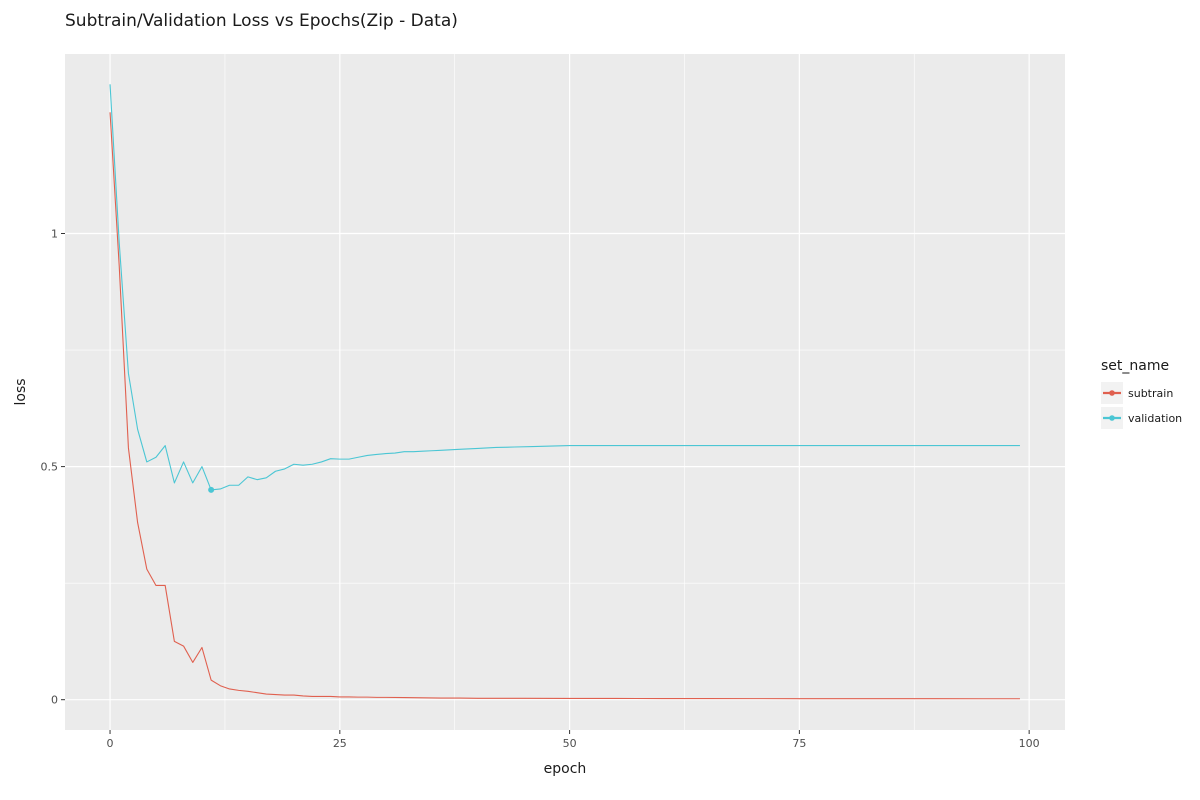 This screenshot has width=1200, height=800. Describe the element at coordinates (1135, 366) in the screenshot. I see `legend-title: set_name` at that location.